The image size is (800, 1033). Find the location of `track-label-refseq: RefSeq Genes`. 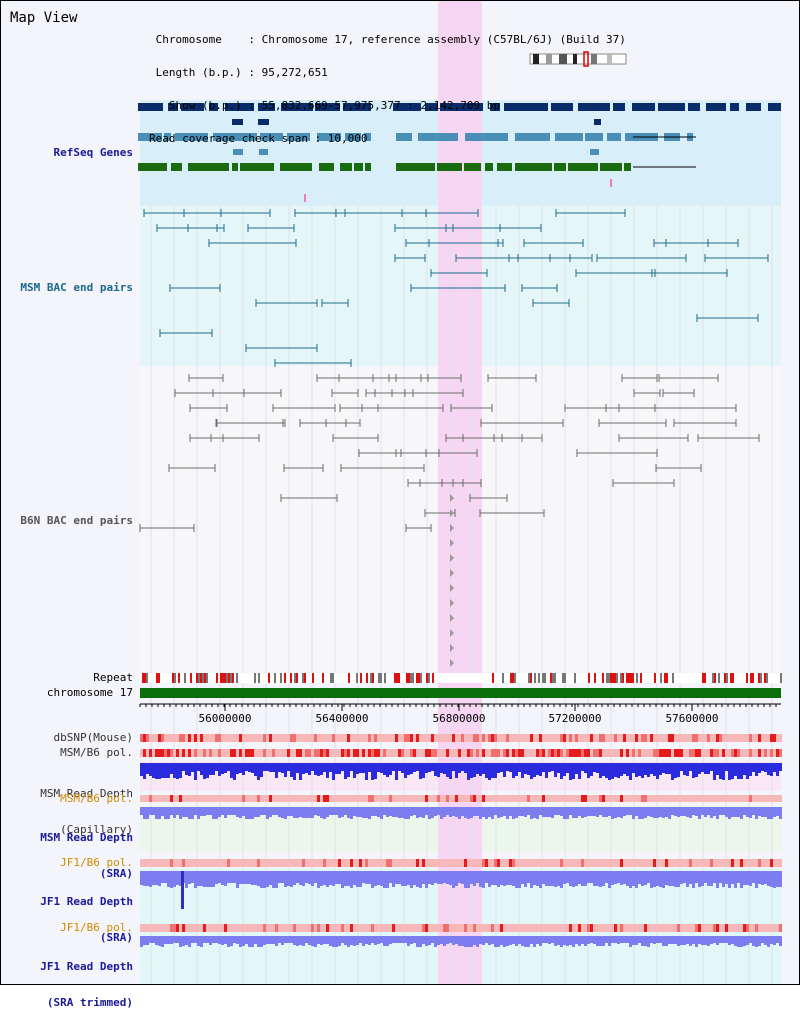

track-label-refseq: RefSeq Genes is located at coordinates (93, 152).